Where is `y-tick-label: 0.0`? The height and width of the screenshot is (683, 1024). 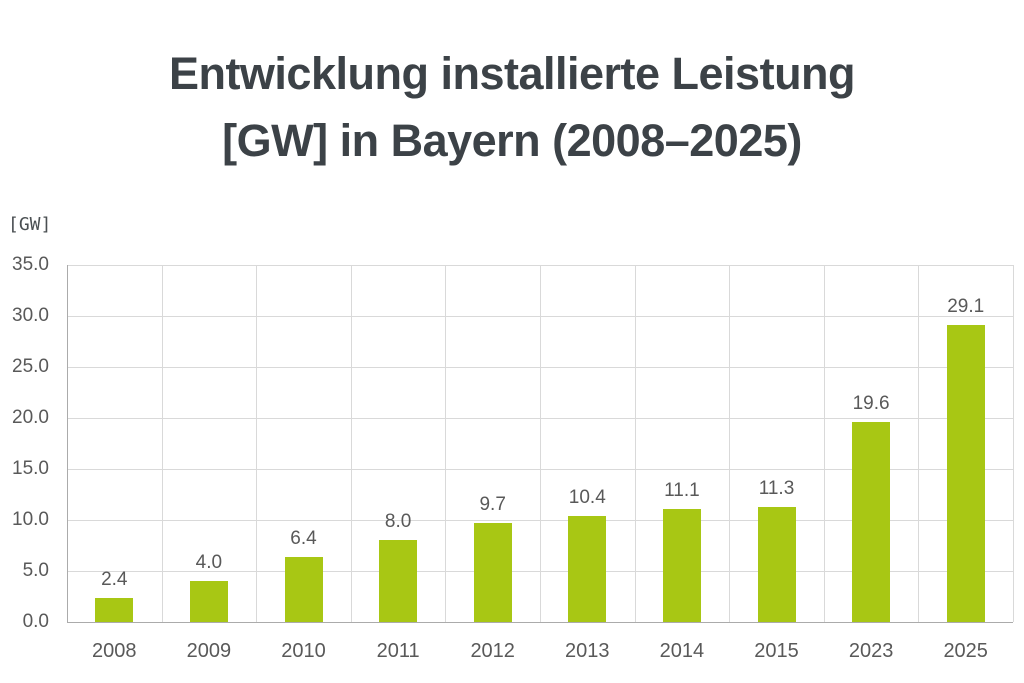 y-tick-label: 0.0 is located at coordinates (35, 621).